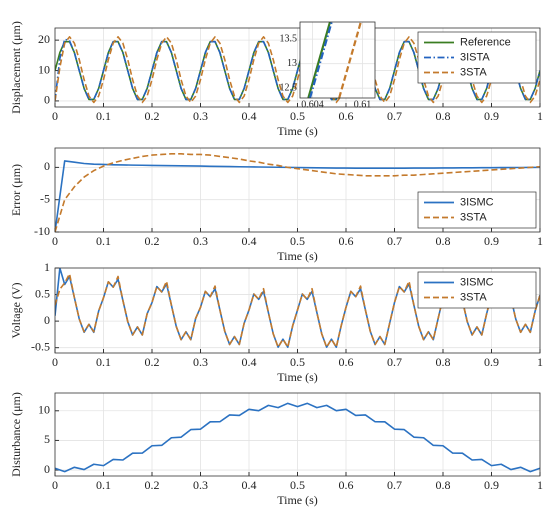 The image size is (550, 521). Describe the element at coordinates (16, 67) in the screenshot. I see `y-axis-label: Displacement (μm)` at that location.